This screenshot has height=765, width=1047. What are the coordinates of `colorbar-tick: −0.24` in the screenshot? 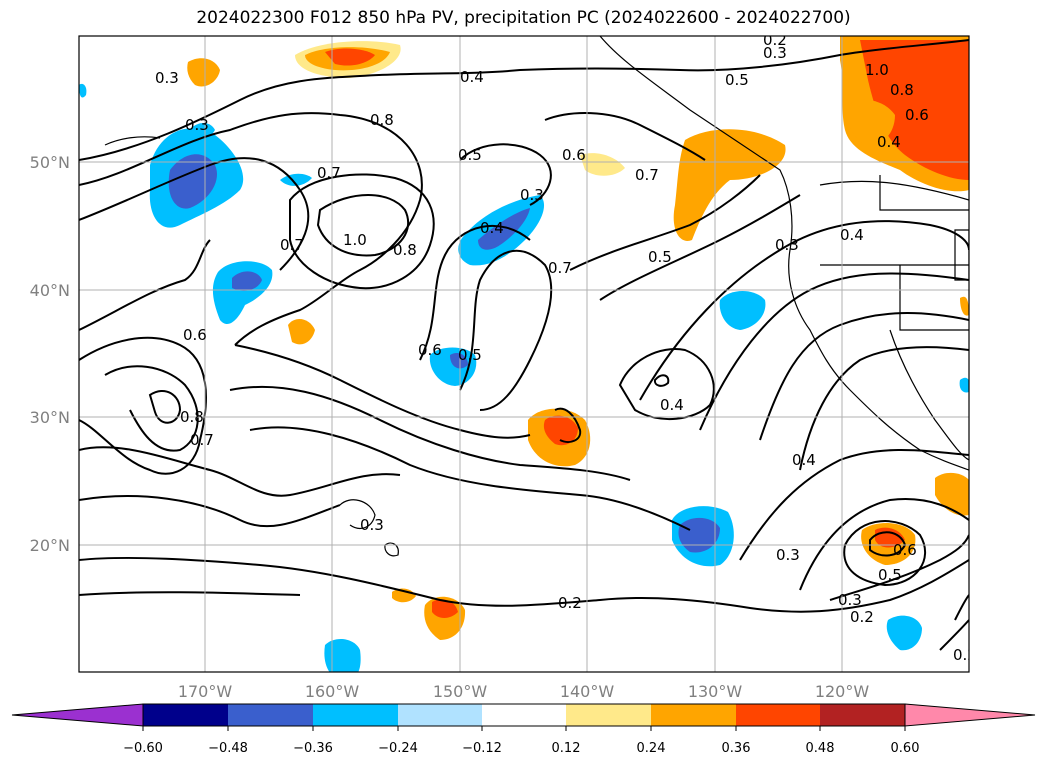 It's located at (398, 748).